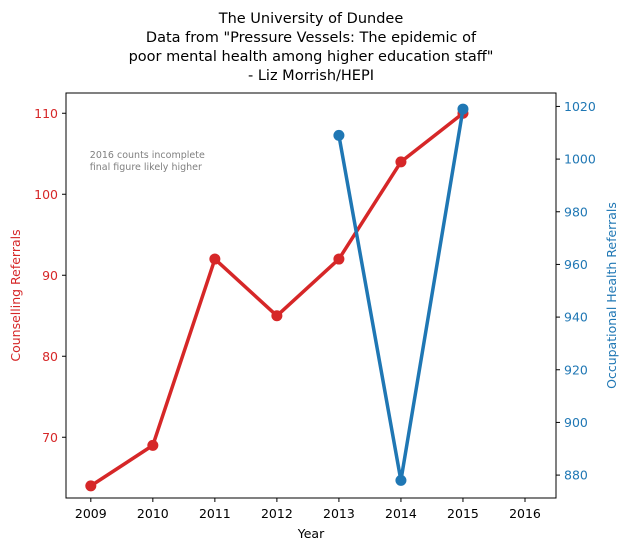 Image resolution: width=630 pixels, height=551 pixels. I want to click on left-y-axis: 70 80 90 100 110, so click(50, 275).